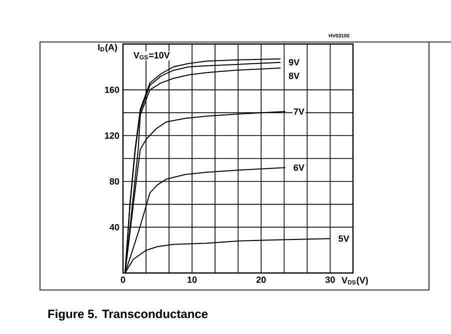 The height and width of the screenshot is (334, 451). I want to click on x-tick-label: 30, so click(330, 279).